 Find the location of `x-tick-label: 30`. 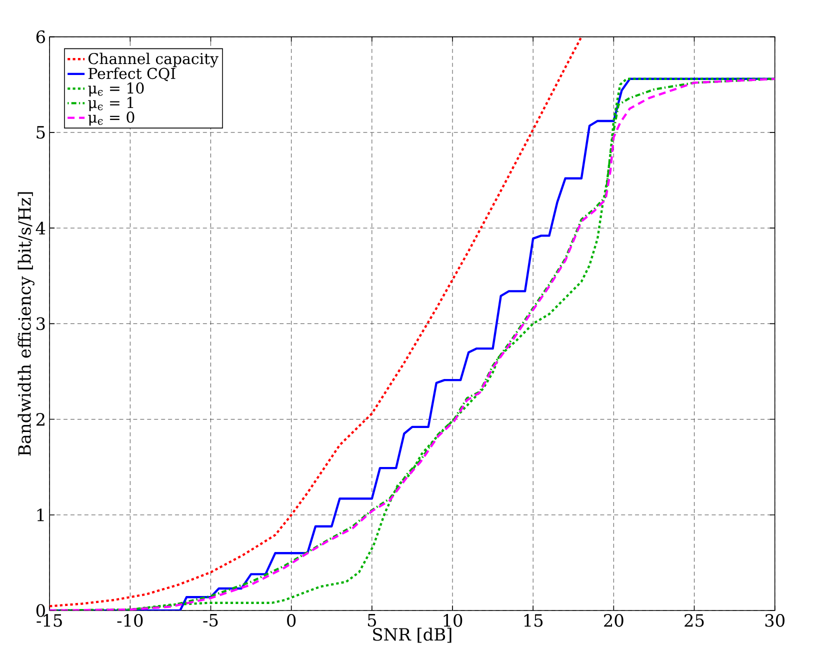

x-tick-label: 30 is located at coordinates (774, 621).